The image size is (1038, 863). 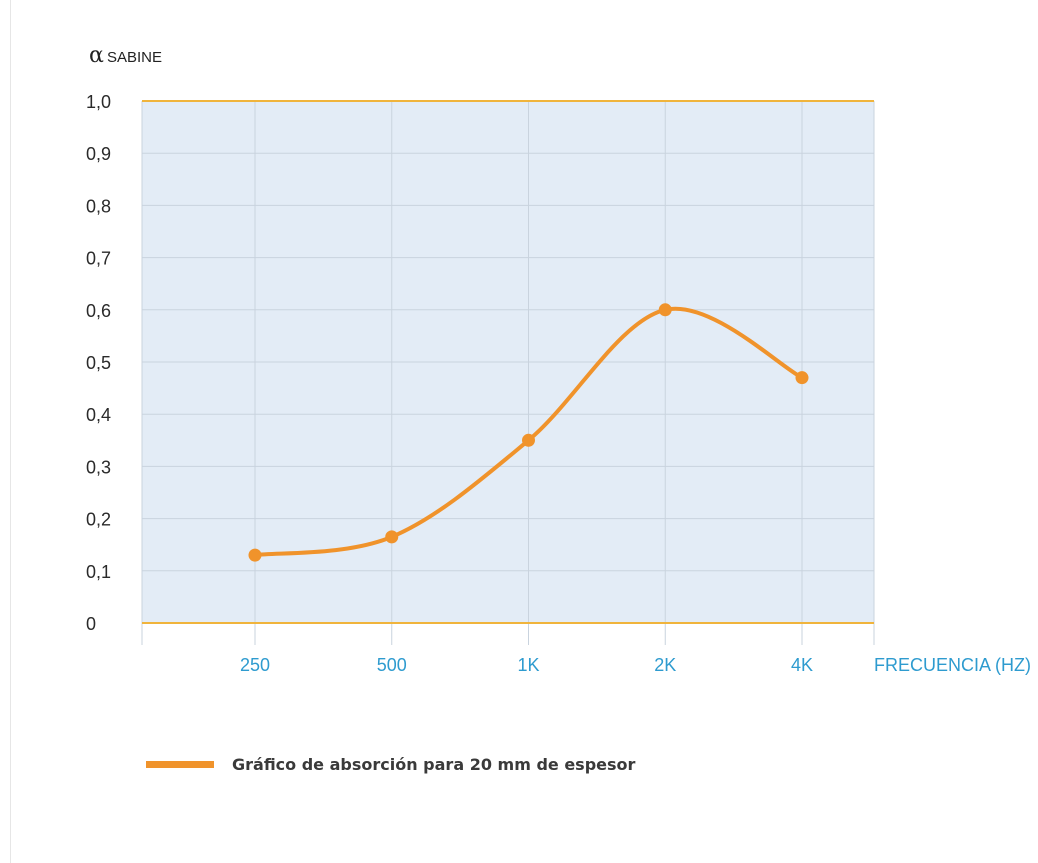 What do you see at coordinates (180, 764) in the screenshot?
I see `legend-swatch` at bounding box center [180, 764].